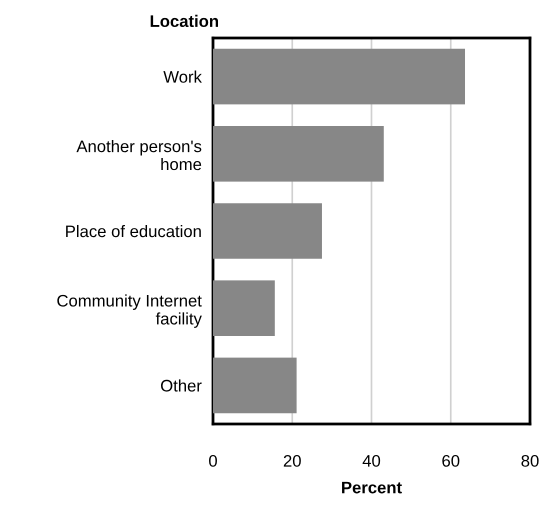  Describe the element at coordinates (451, 460) in the screenshot. I see `x-tick-label: 60` at that location.